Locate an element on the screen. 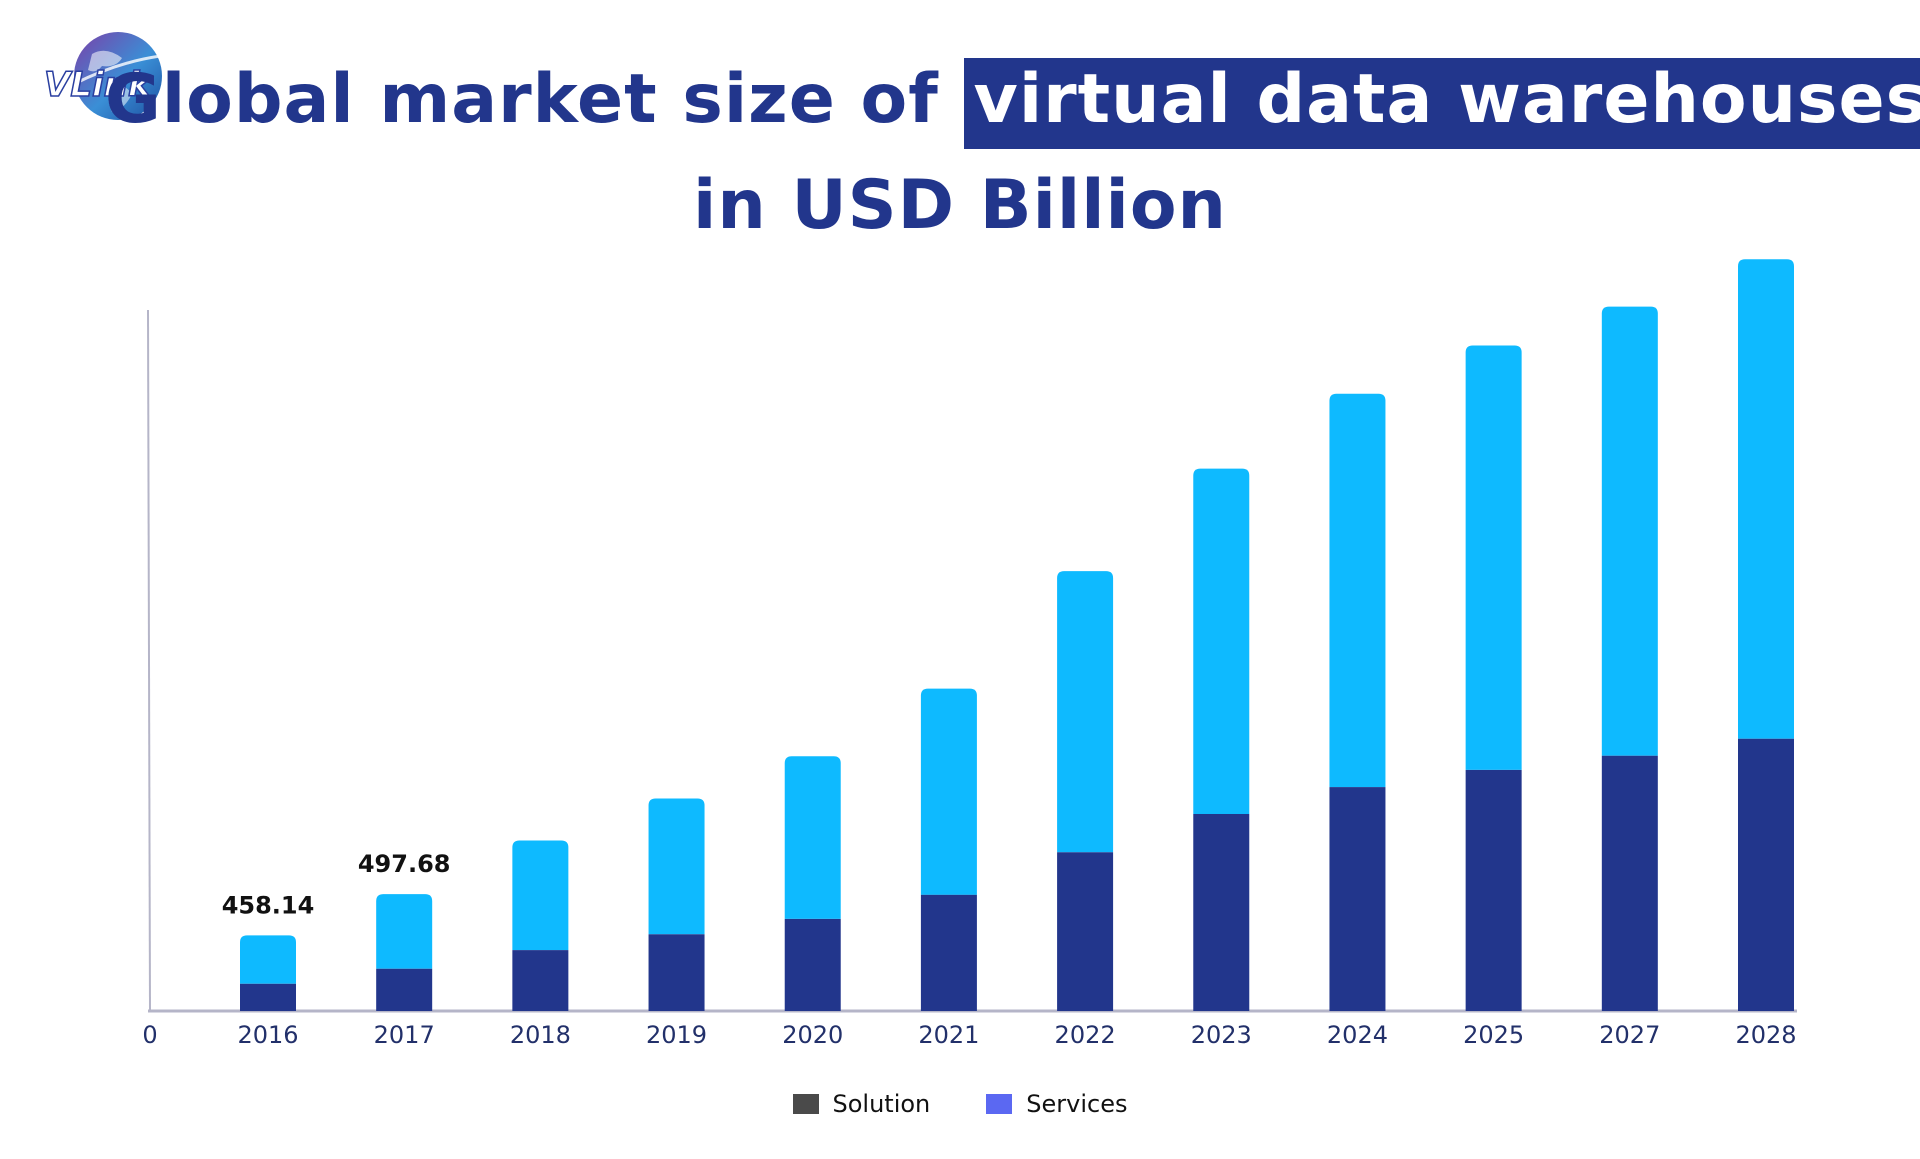  bar-solution-2021 is located at coordinates (948, 952).